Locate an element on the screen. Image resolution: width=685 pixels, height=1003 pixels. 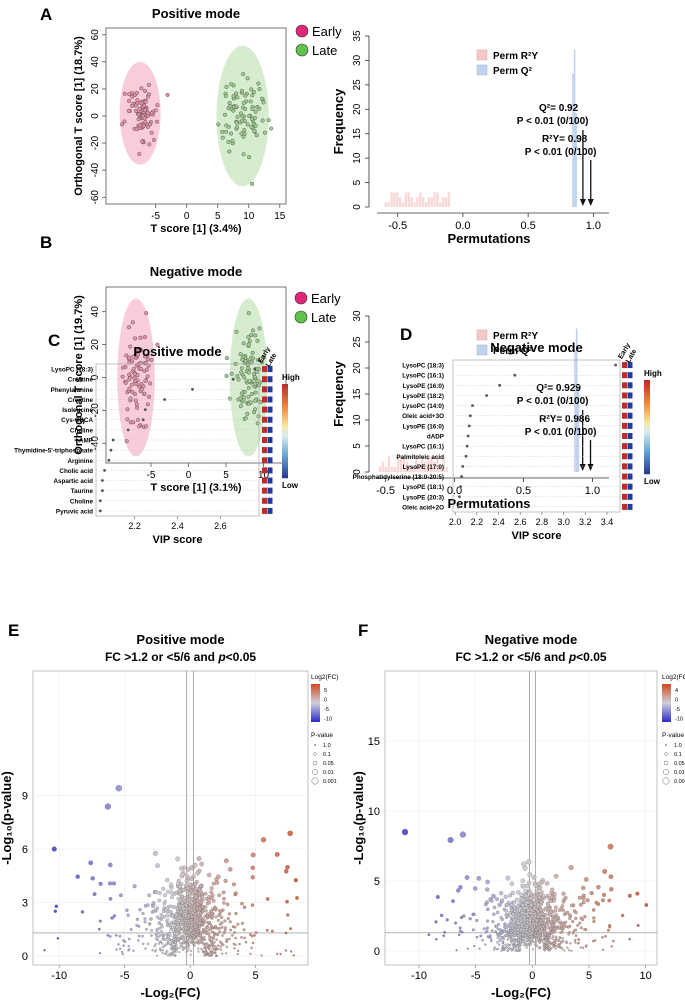
plot-title: Negative mode is located at coordinates (196, 271).